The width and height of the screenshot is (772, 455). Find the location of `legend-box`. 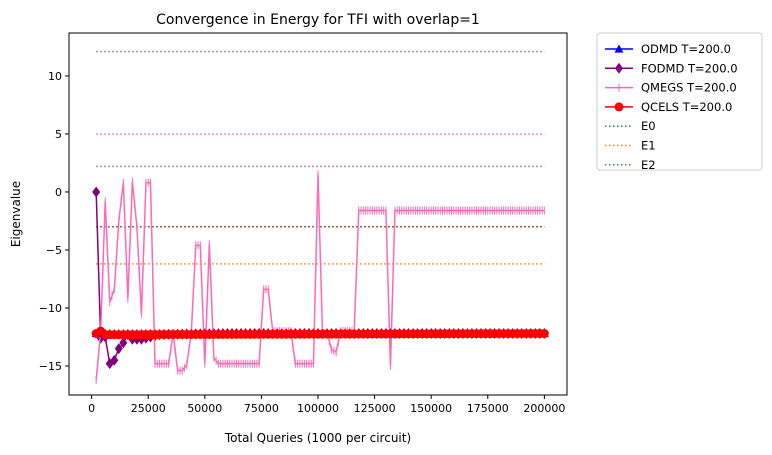

legend-box is located at coordinates (679, 101).